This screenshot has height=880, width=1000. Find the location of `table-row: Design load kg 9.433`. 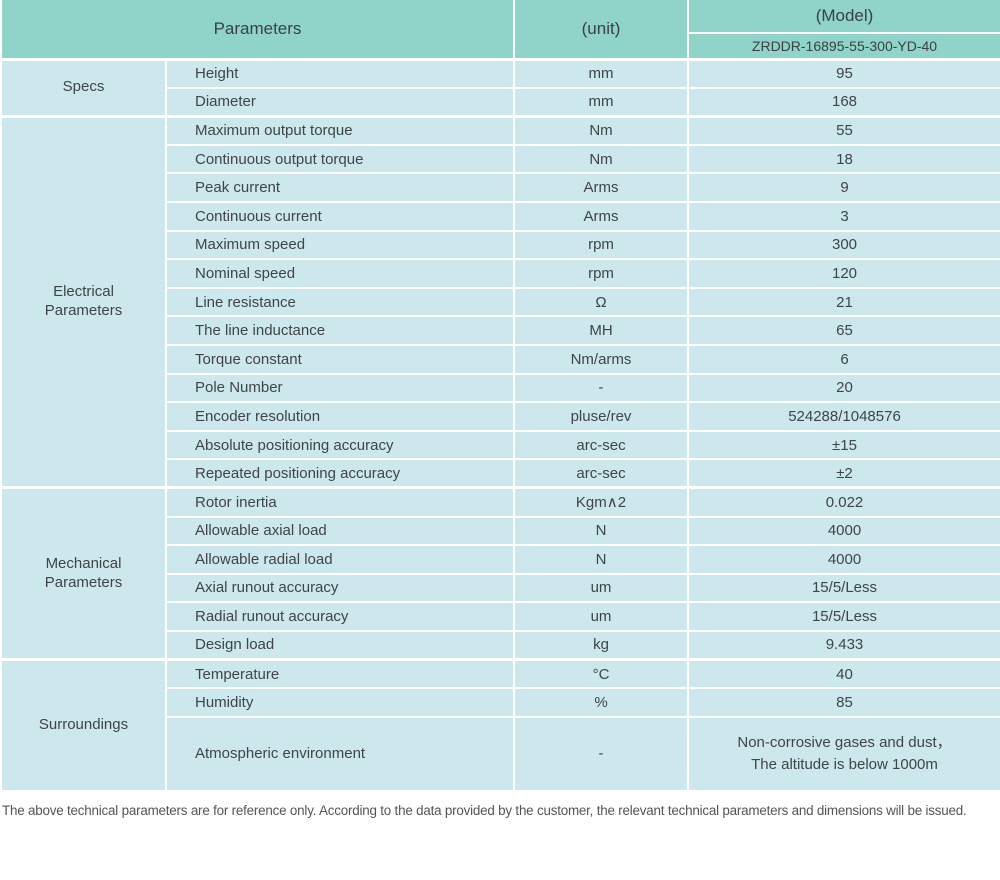

table-row: Design load kg 9.433 is located at coordinates (500, 645).